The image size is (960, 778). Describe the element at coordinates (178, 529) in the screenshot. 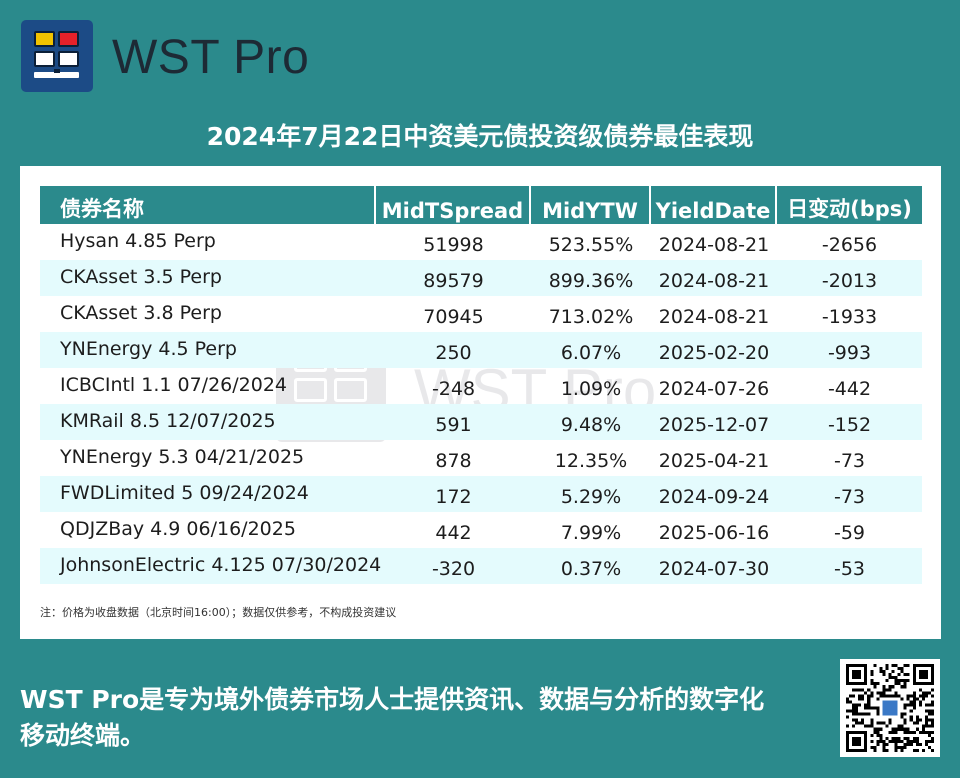

I see `cell-bond-name: QDJZBay 4.9 06/16/2025` at that location.